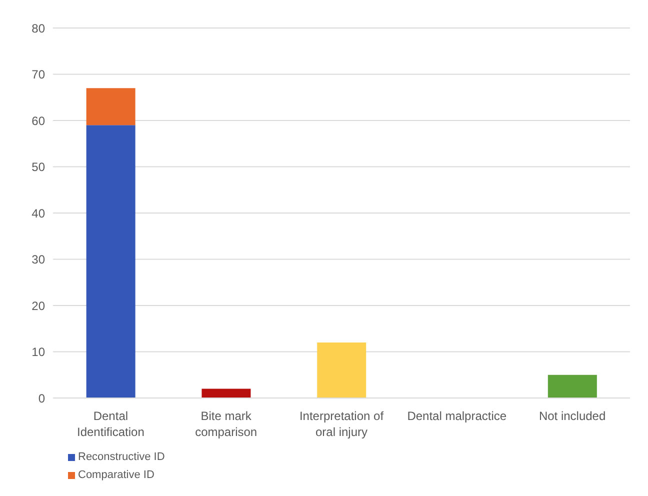 The width and height of the screenshot is (648, 496). Describe the element at coordinates (42, 398) in the screenshot. I see `y-tick-label: 0` at that location.